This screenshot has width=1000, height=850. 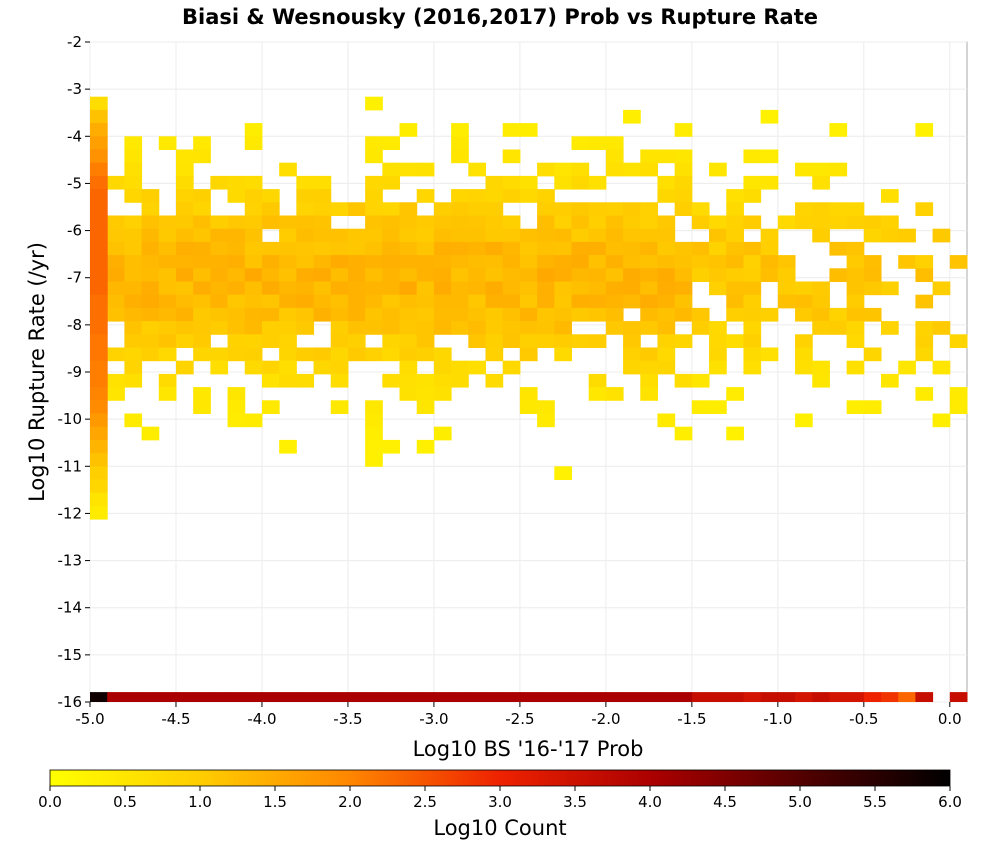 What do you see at coordinates (863, 719) in the screenshot?
I see `x-tick-label: -0.5` at bounding box center [863, 719].